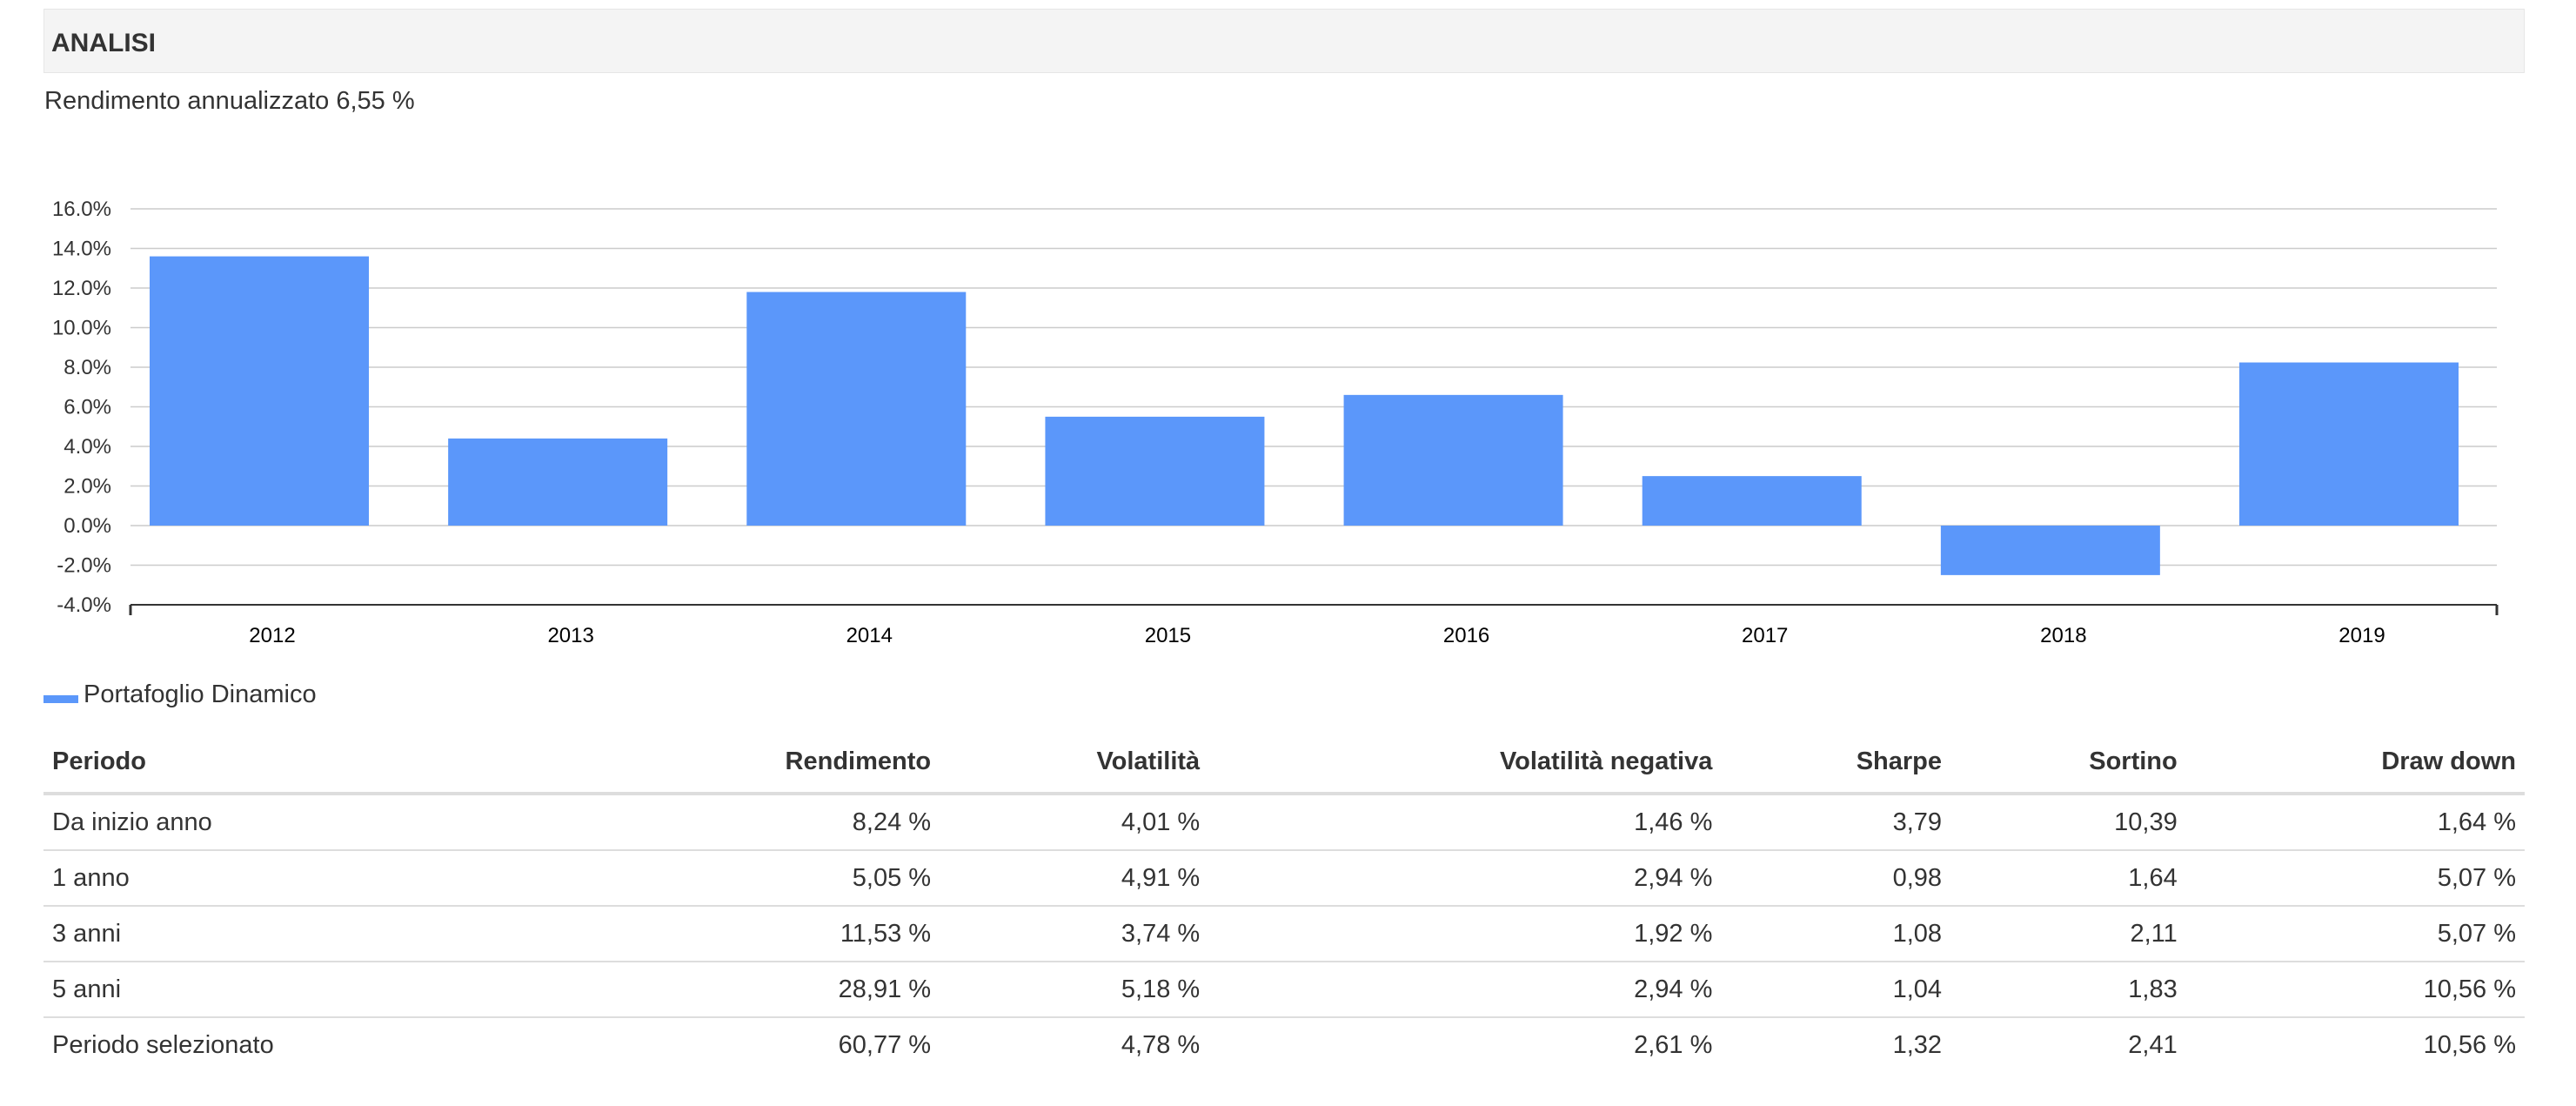 Image resolution: width=2576 pixels, height=1106 pixels. I want to click on legend-label: Portafoglio Dinamico, so click(200, 694).